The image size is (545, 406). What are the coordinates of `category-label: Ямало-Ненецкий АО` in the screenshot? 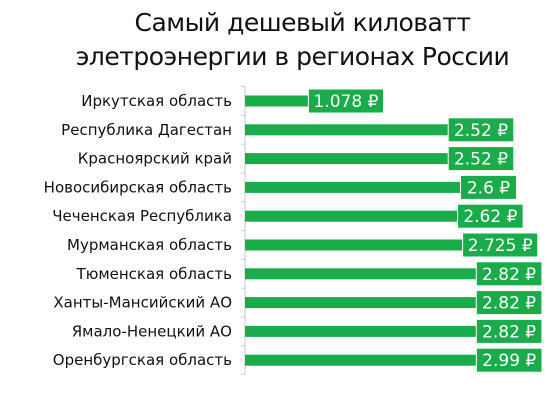 It's located at (152, 331).